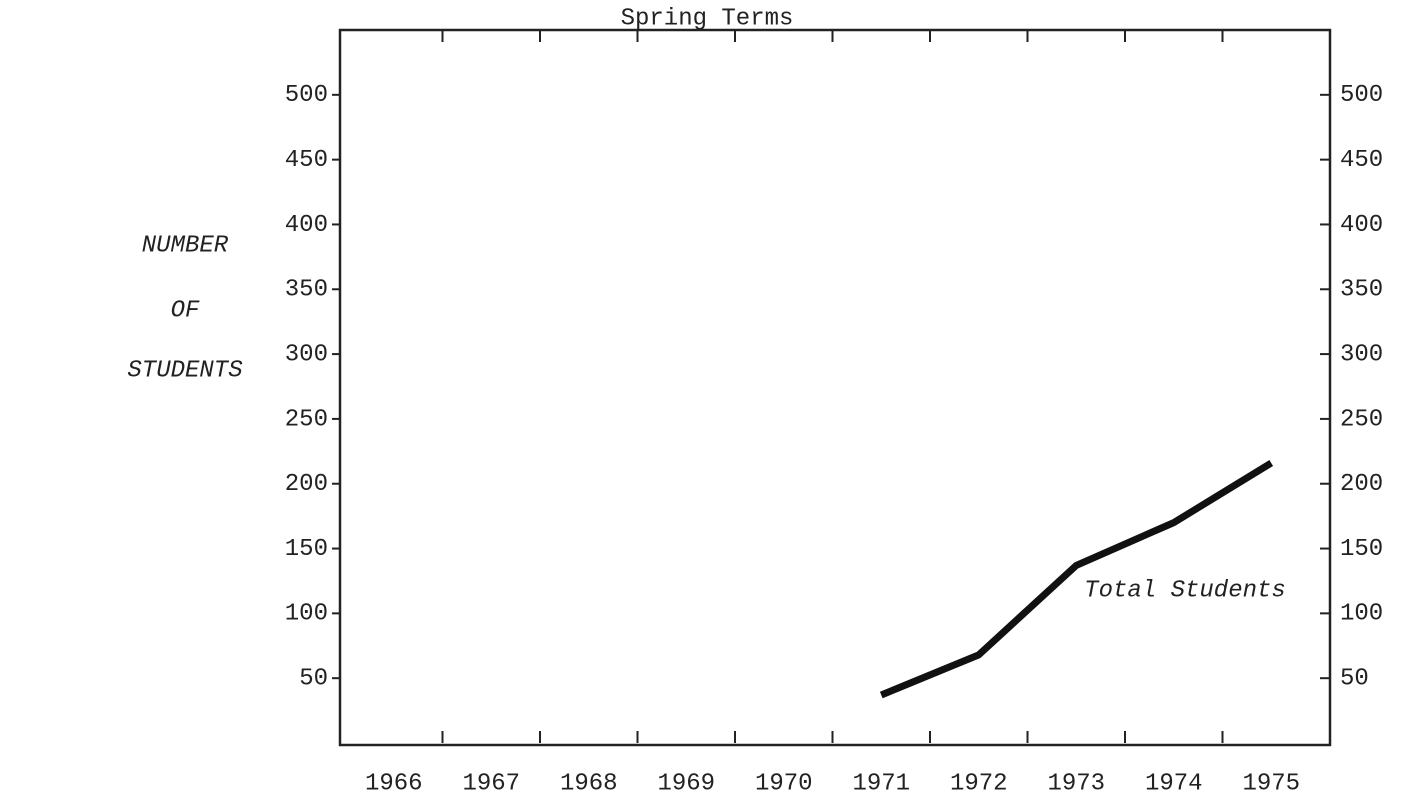  What do you see at coordinates (1361, 160) in the screenshot?
I see `y2-tick-label: 450` at bounding box center [1361, 160].